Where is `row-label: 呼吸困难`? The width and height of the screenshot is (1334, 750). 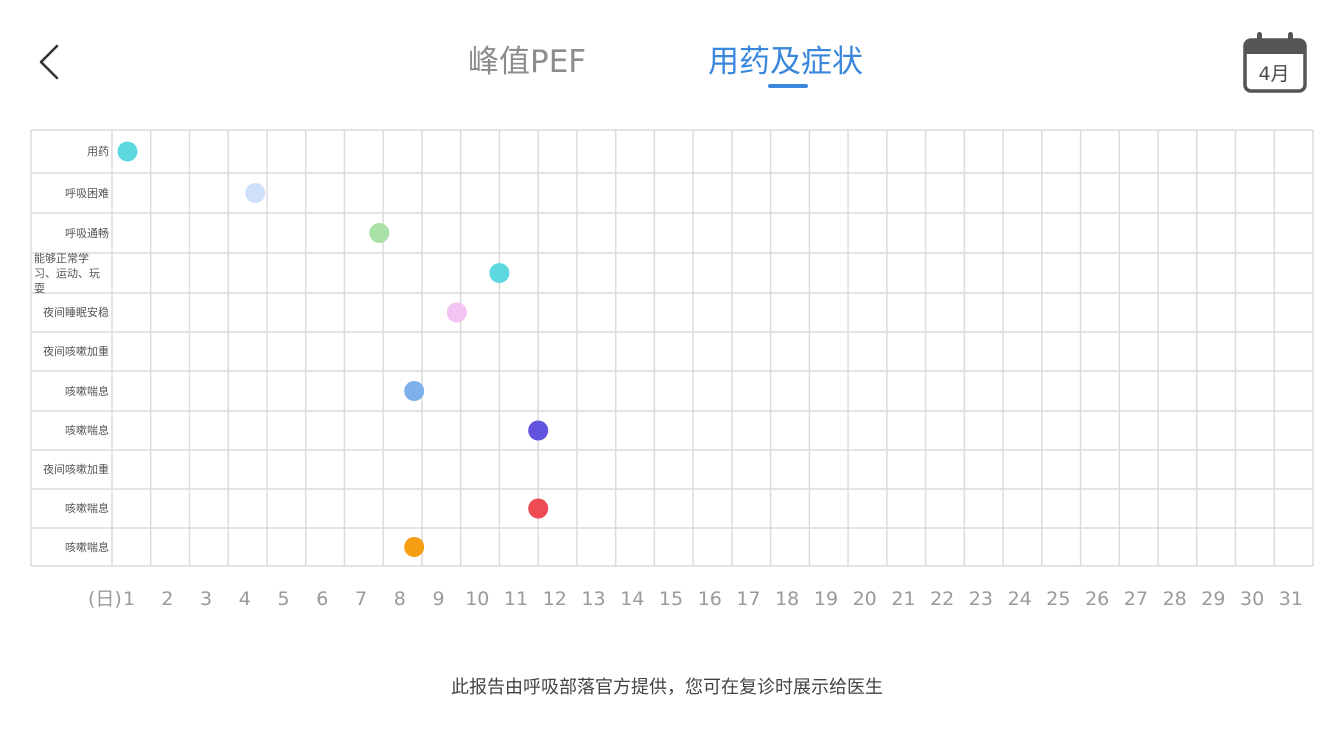
row-label: 呼吸困难 is located at coordinates (87, 193).